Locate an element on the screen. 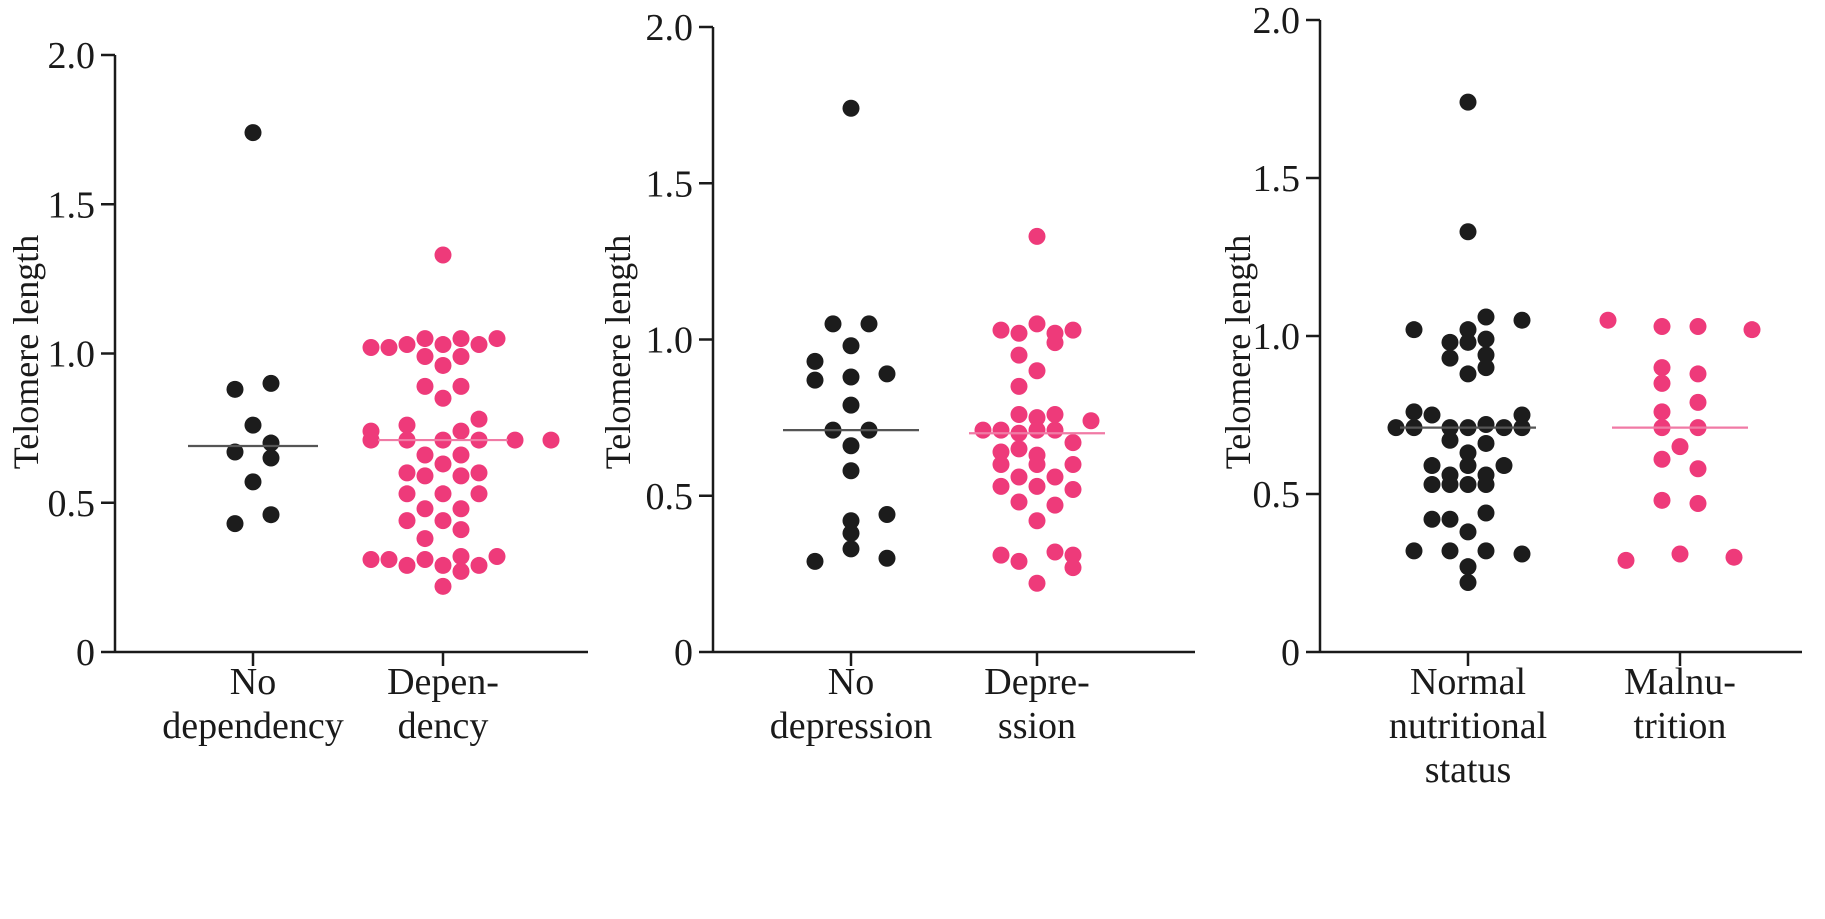  y-axis-title: Telomere length is located at coordinates (618, 352).